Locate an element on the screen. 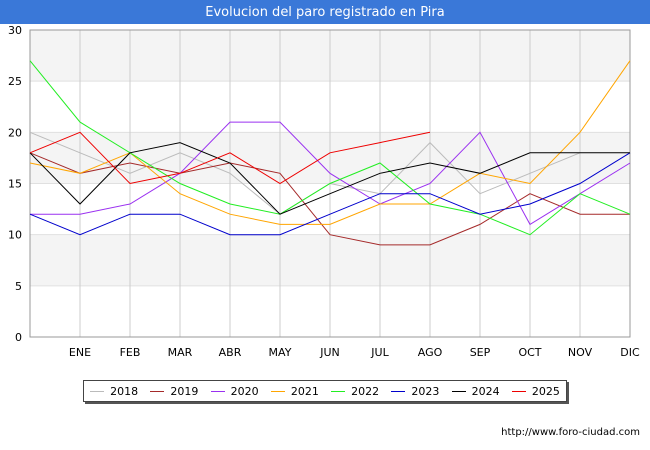 The height and width of the screenshot is (450, 650). x-tick-label: MAR is located at coordinates (180, 352).